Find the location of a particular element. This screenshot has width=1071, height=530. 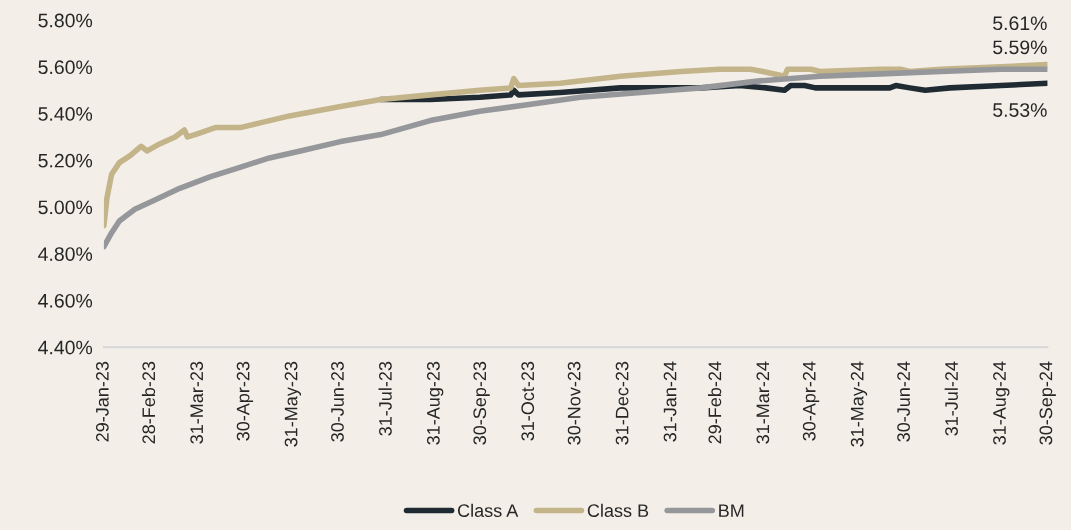

annotation: 5.59% is located at coordinates (1020, 47).